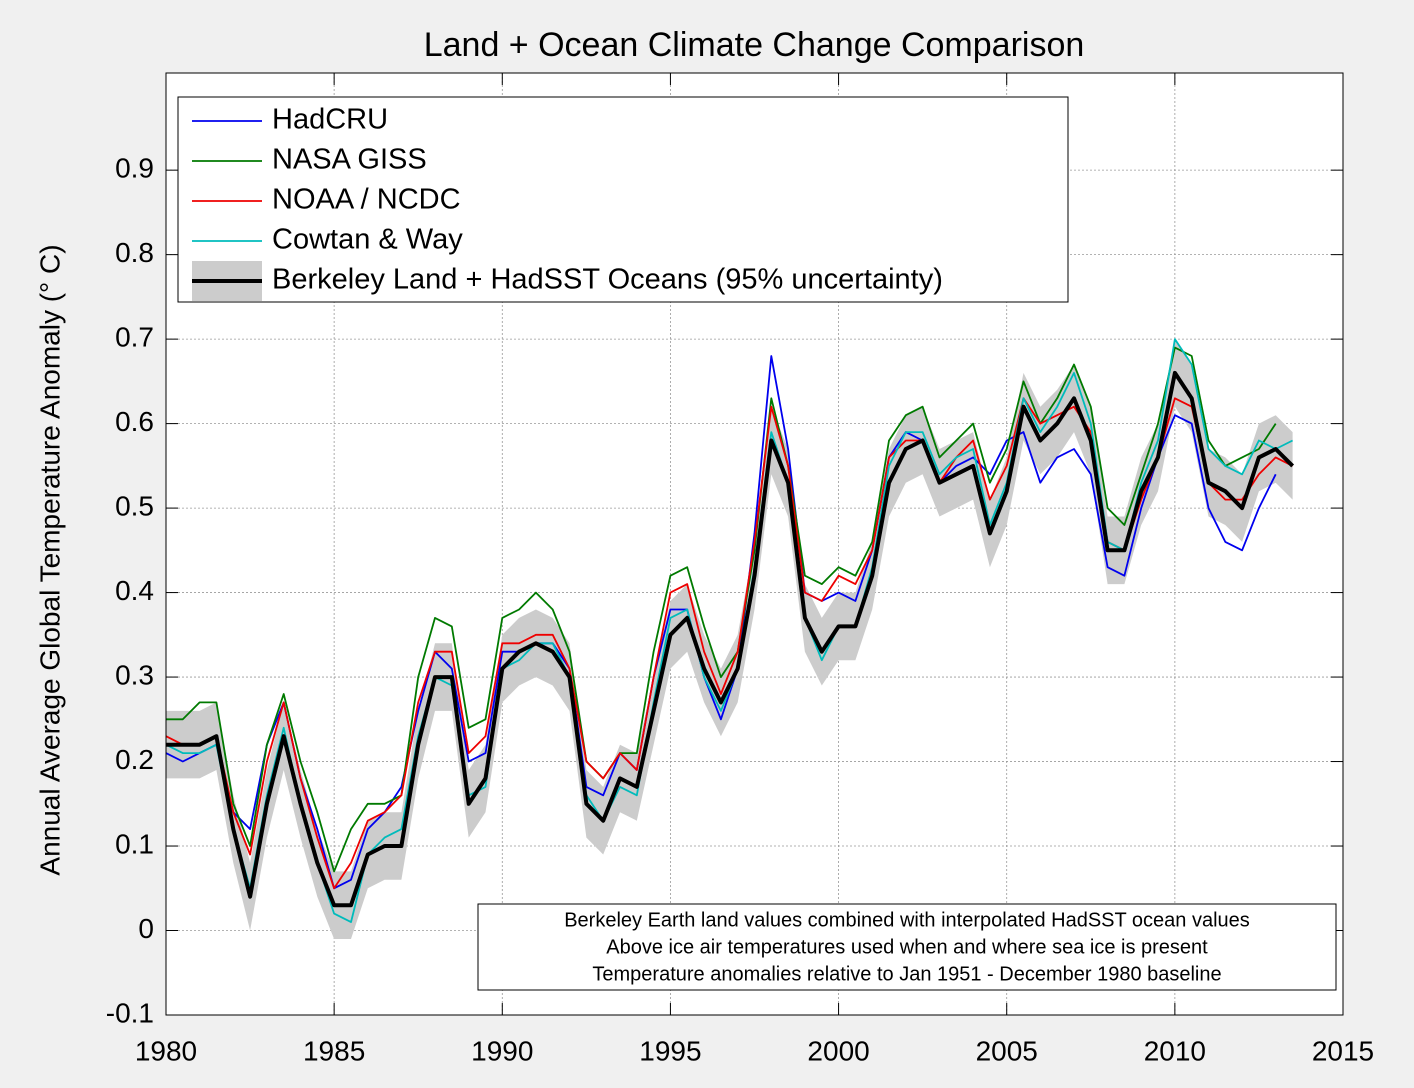 This screenshot has width=1414, height=1088. Describe the element at coordinates (754, 45) in the screenshot. I see `chart-title: Land + Ocean Climate Change Comparison` at that location.